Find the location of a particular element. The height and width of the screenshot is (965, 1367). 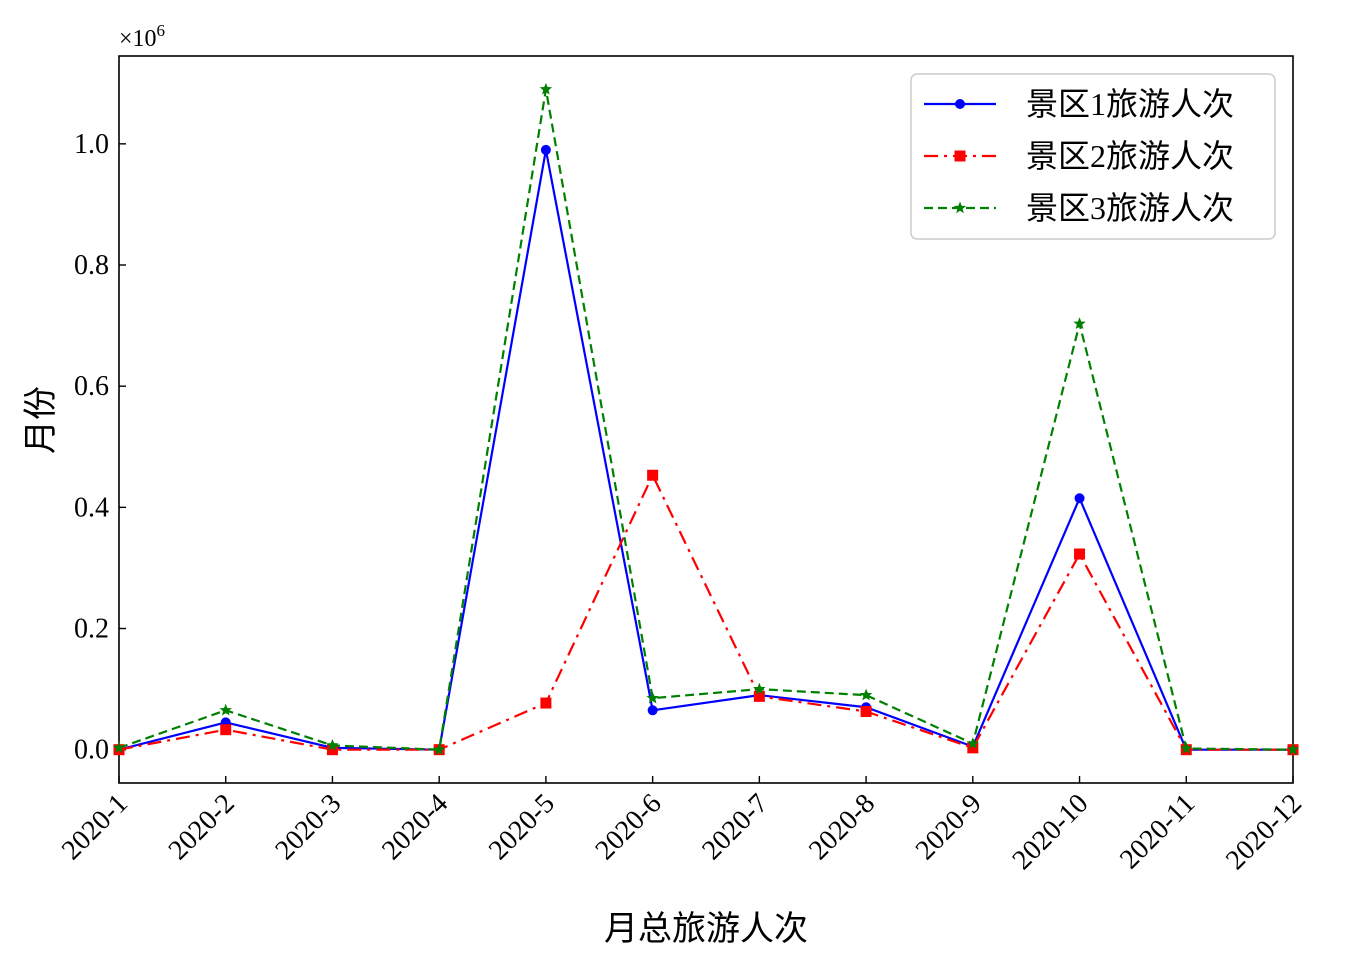

x-tick-label: 2020-10 is located at coordinates (1051, 832).